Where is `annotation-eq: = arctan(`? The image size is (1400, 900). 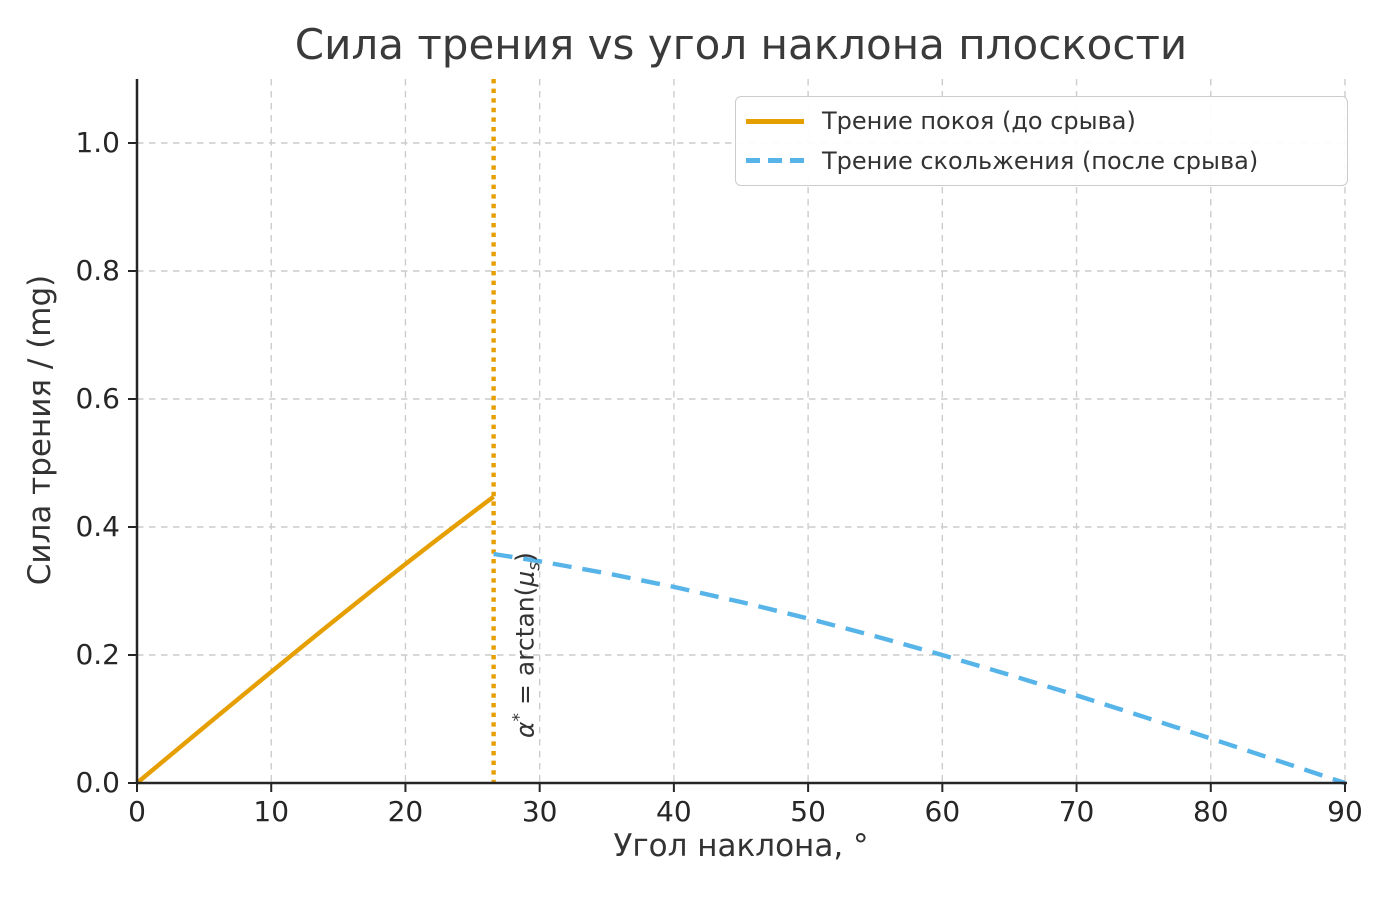 annotation-eq: = arctan( is located at coordinates (525, 649).